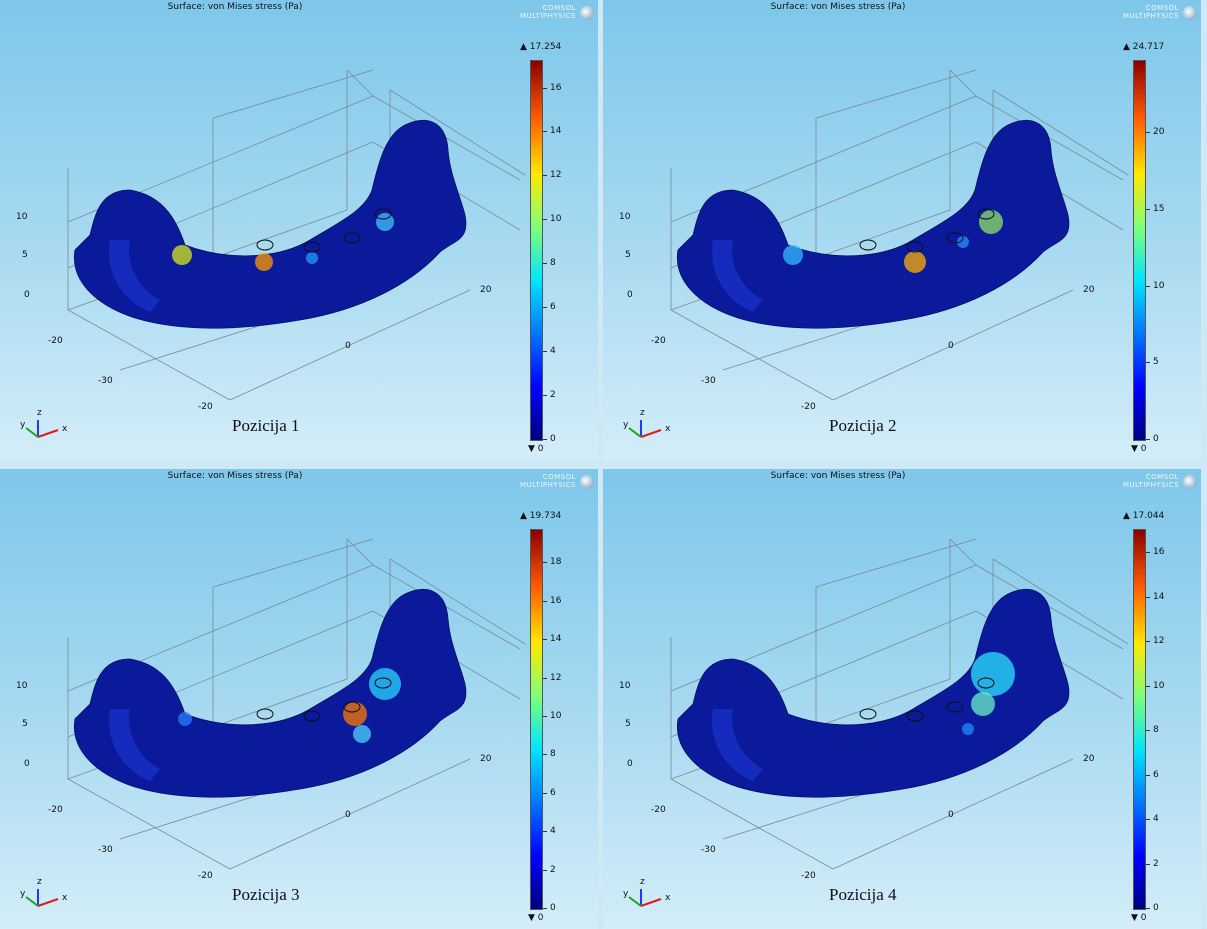  Describe the element at coordinates (625, 217) in the screenshot. I see `axis-z-tick-label: 10` at that location.